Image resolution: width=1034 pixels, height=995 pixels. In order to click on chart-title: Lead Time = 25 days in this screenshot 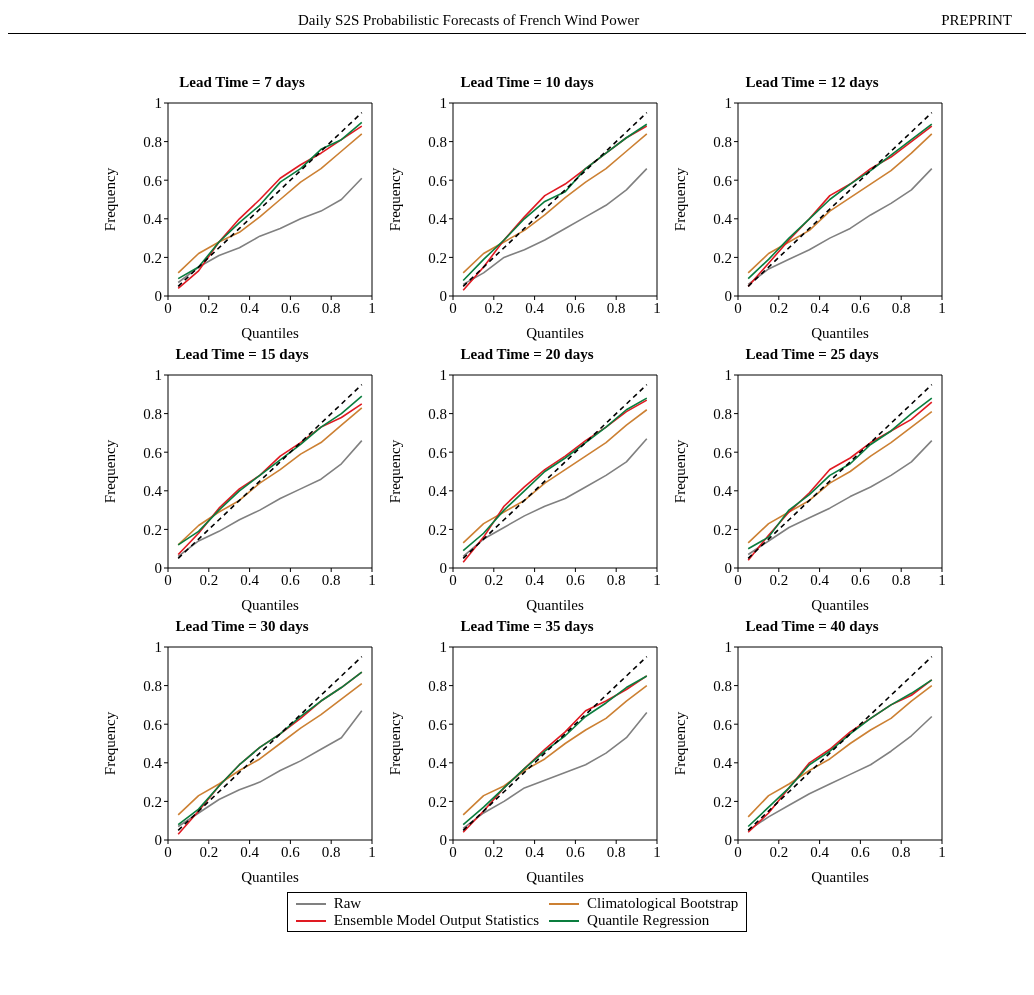, I will do `click(812, 355)`.